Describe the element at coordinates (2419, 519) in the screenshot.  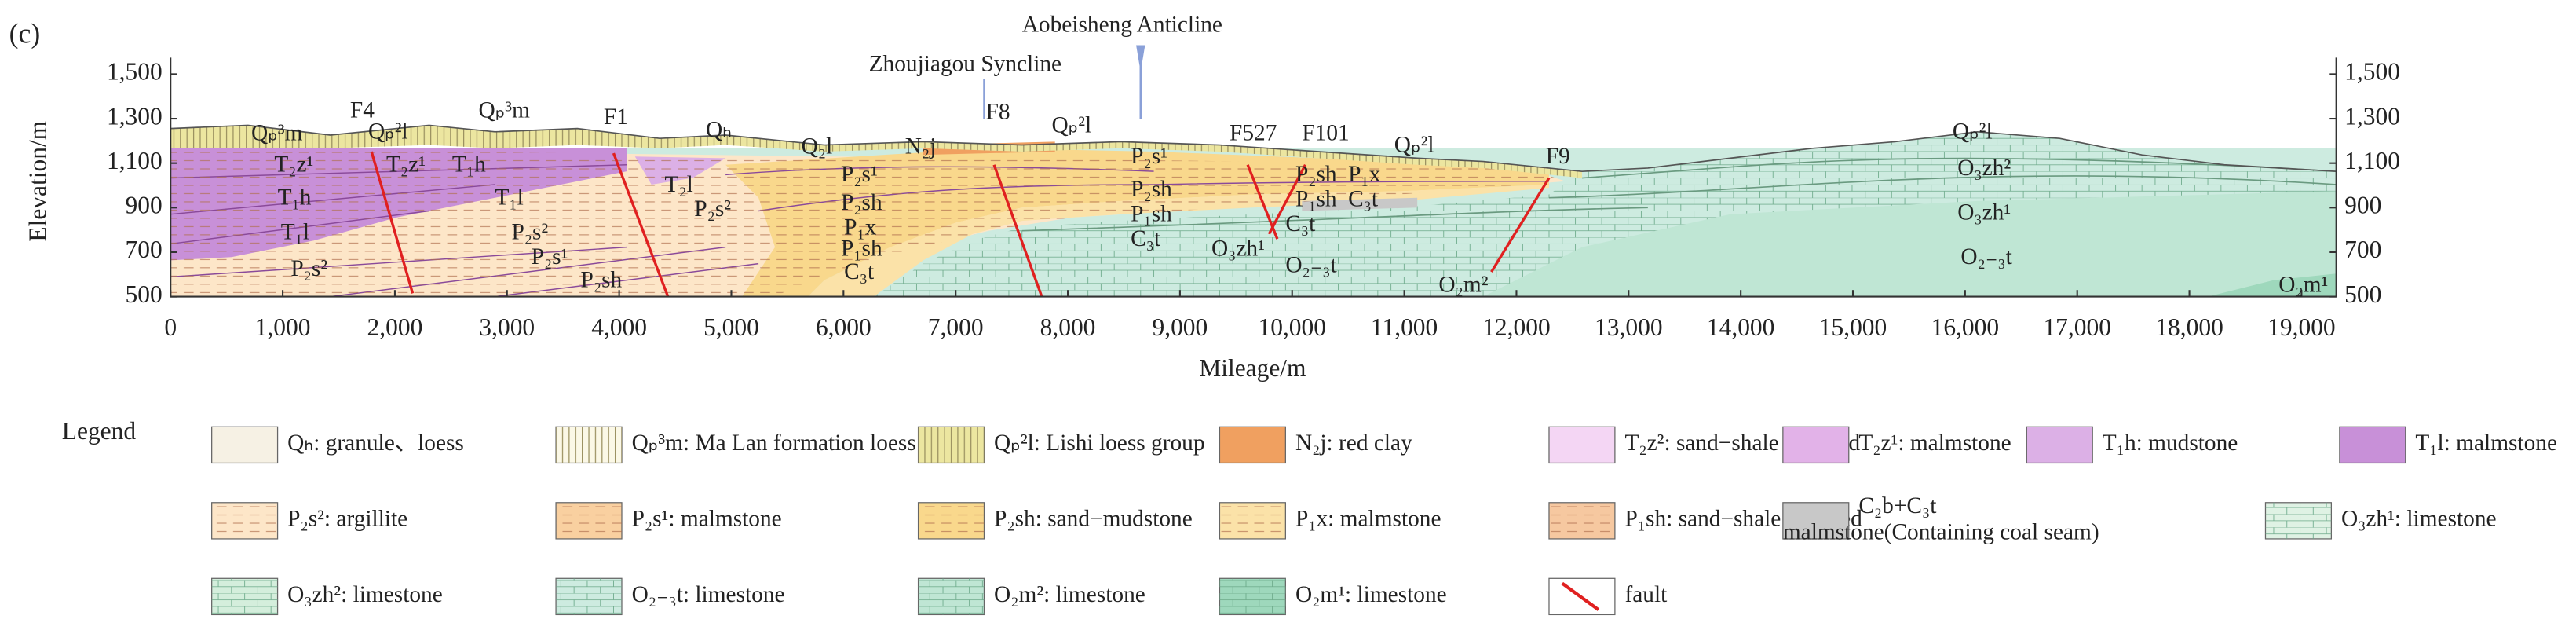
I see `legend-label: O₃zh¹: limestone` at that location.